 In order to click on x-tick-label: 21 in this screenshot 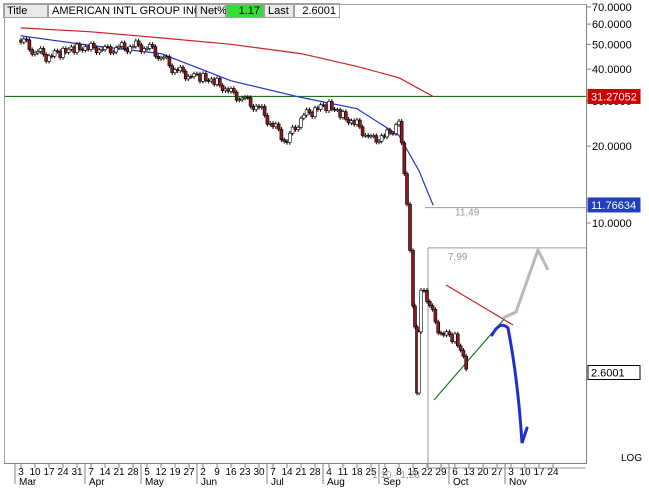, I will do `click(119, 472)`.